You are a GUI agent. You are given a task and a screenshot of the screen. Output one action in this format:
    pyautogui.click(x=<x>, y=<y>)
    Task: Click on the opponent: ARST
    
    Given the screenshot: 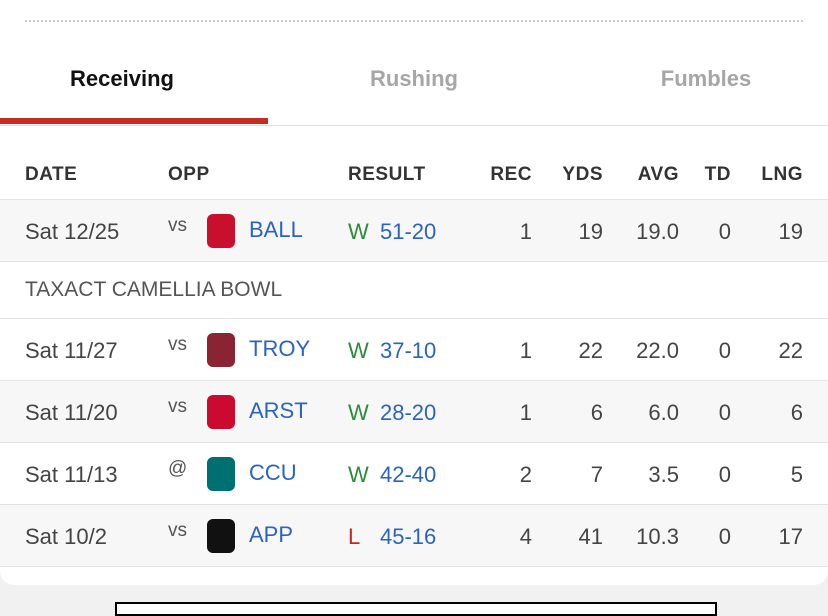 What is the action you would take?
    pyautogui.click(x=278, y=410)
    